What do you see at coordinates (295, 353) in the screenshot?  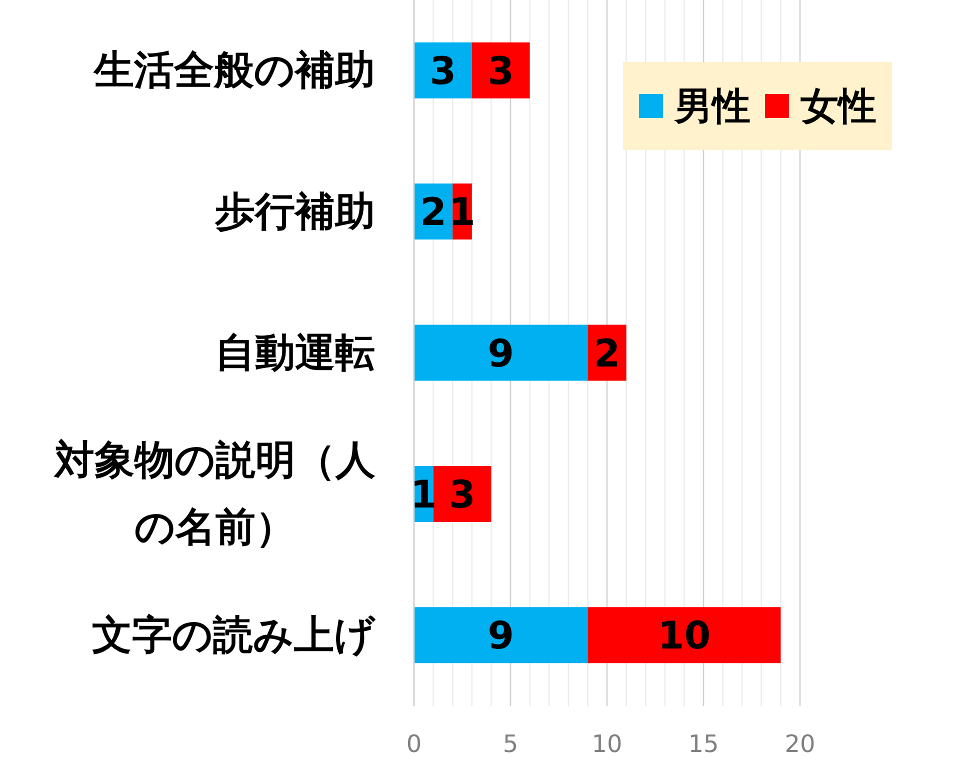 I see `y-tick-label: 自動運転` at bounding box center [295, 353].